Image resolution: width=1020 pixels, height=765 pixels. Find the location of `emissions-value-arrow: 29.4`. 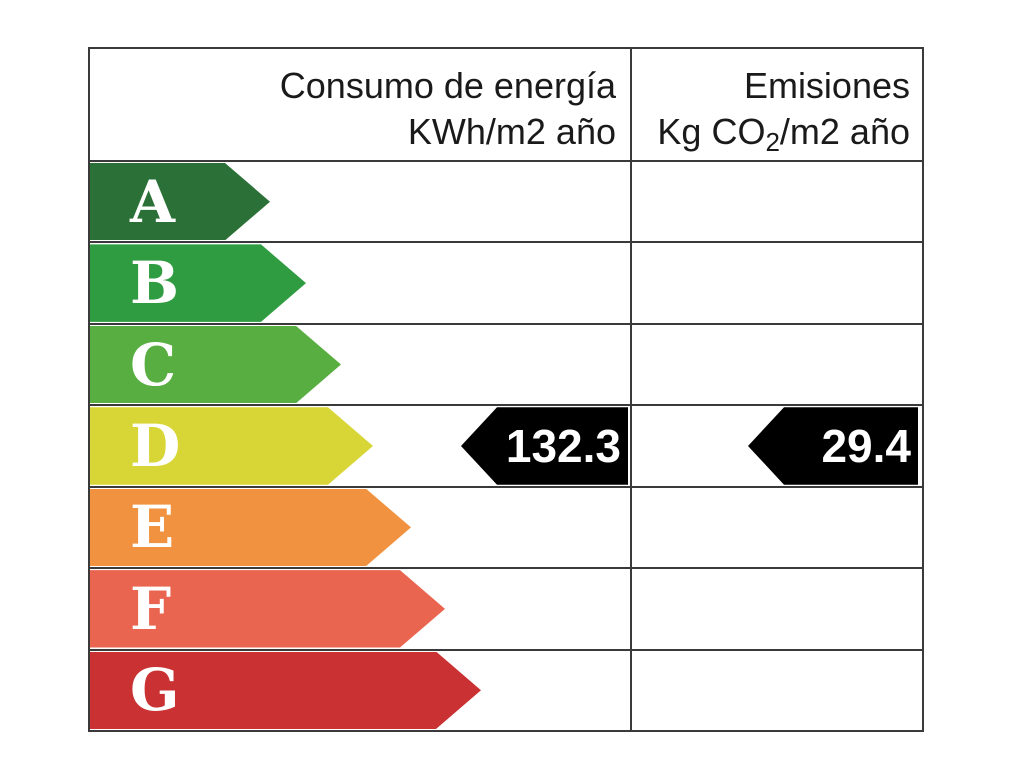

emissions-value-arrow: 29.4 is located at coordinates (833, 446).